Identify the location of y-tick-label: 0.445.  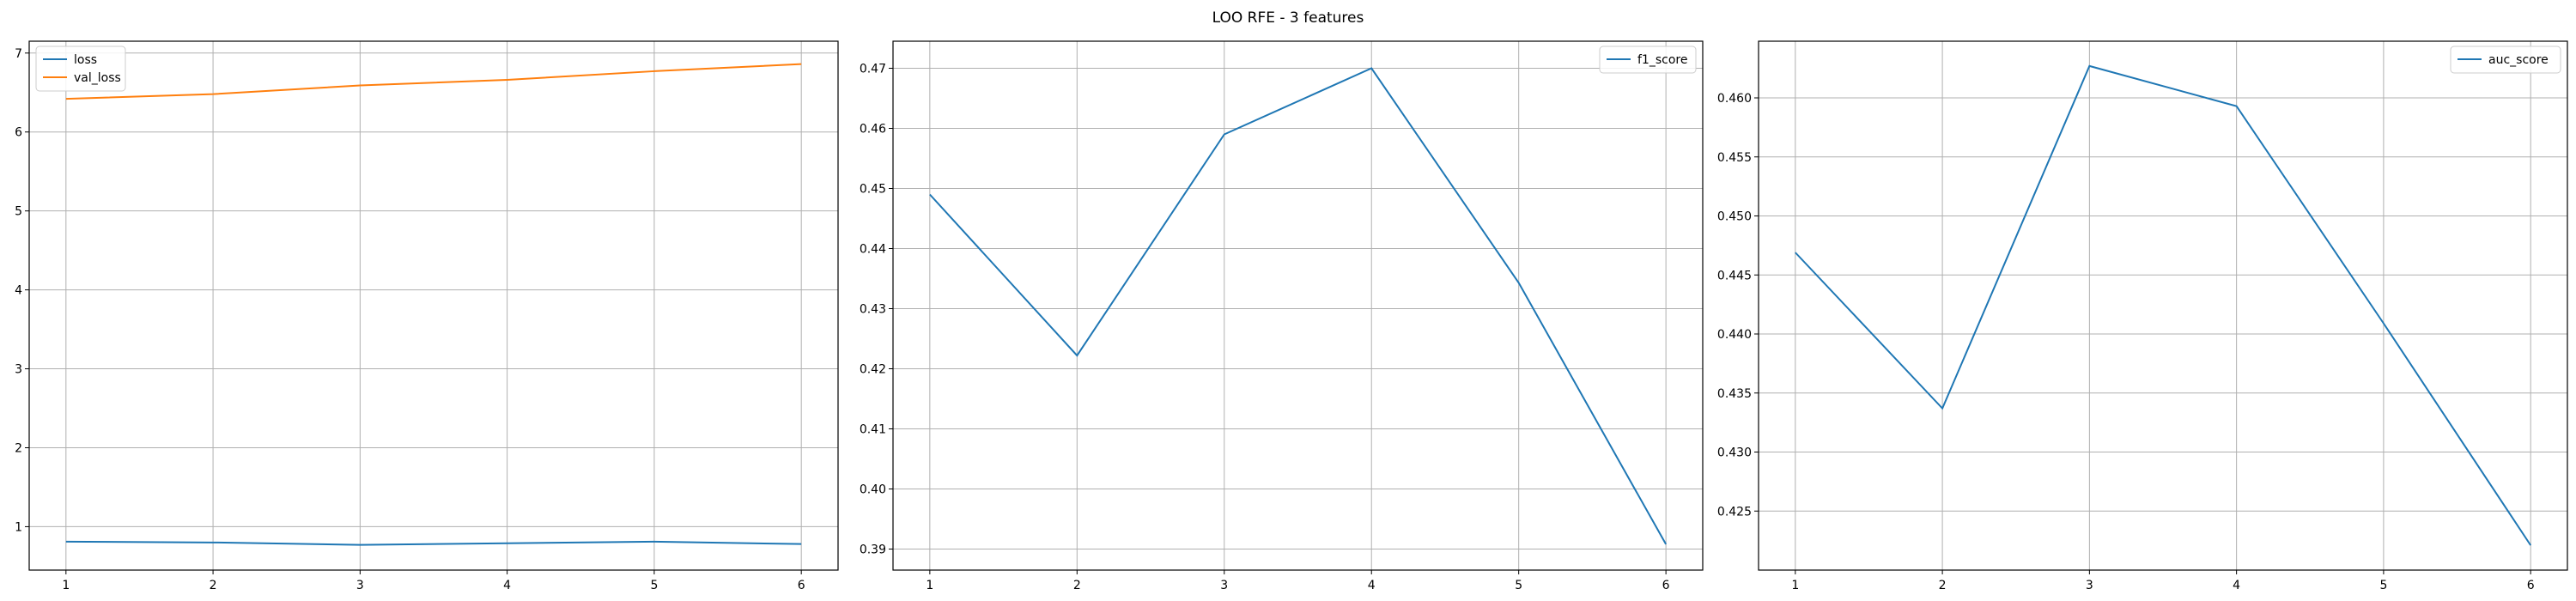
(1734, 275).